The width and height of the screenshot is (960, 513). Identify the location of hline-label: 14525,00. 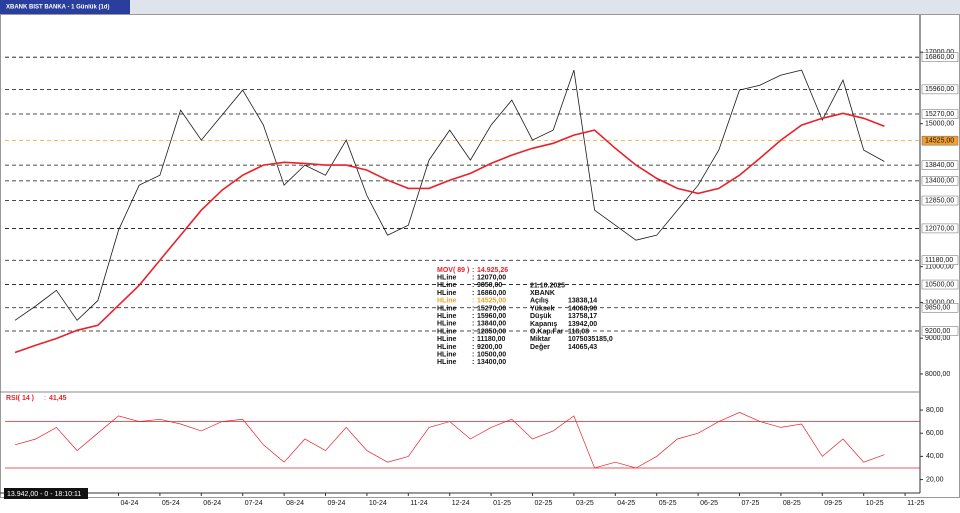
(939, 140).